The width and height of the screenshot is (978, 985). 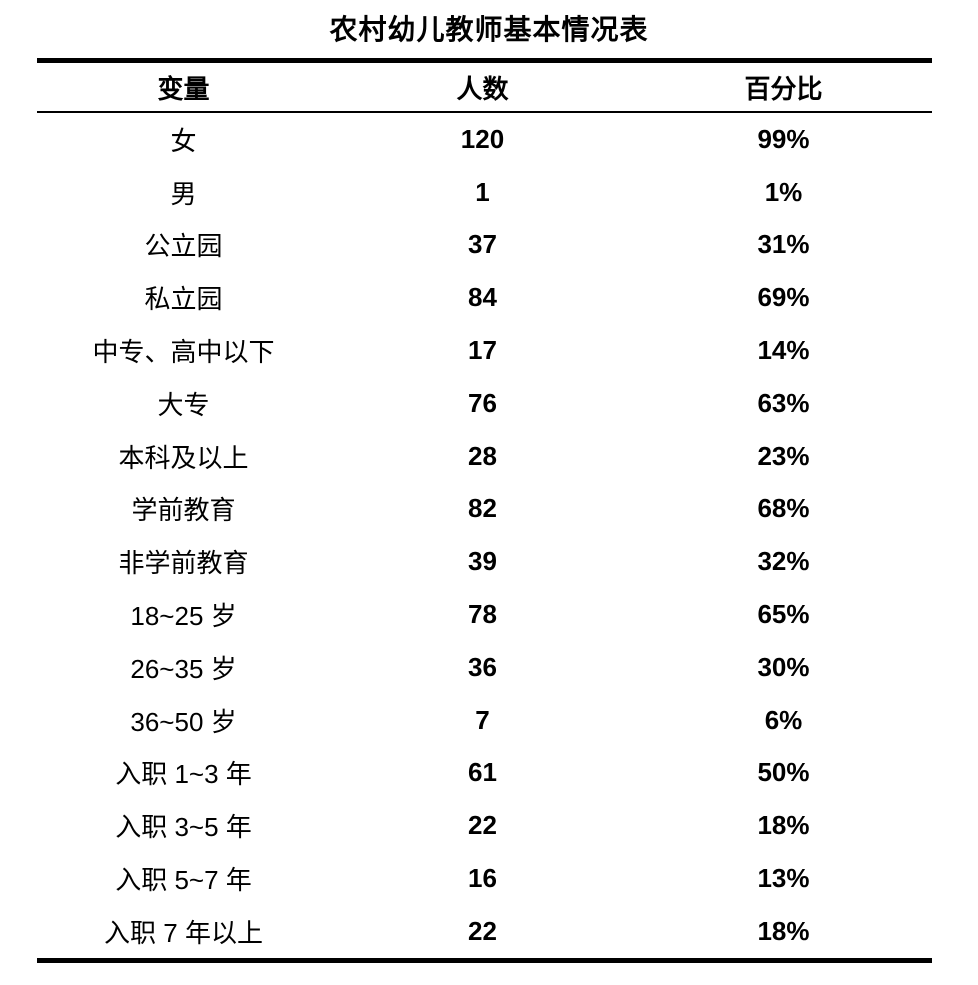 I want to click on variable-cell: 中专、高中以下, so click(x=183, y=352).